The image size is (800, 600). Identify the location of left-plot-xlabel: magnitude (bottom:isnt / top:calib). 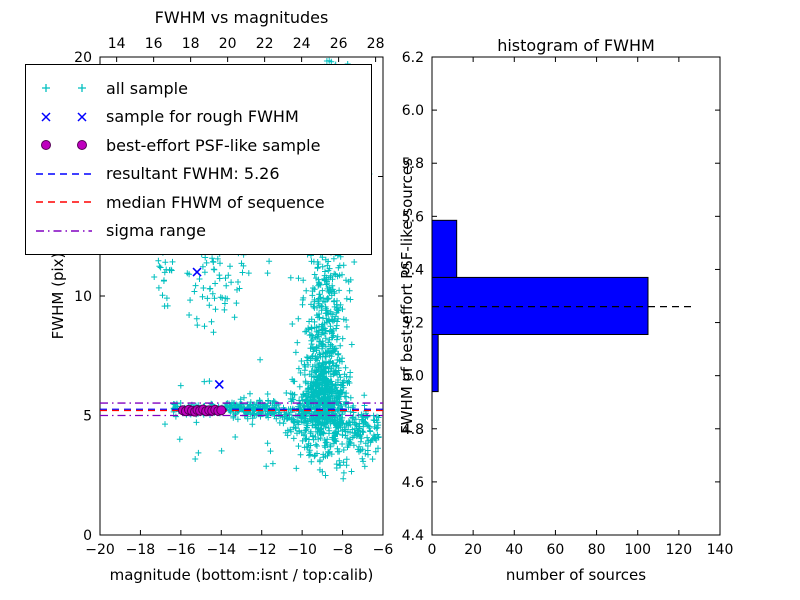
(241, 575).